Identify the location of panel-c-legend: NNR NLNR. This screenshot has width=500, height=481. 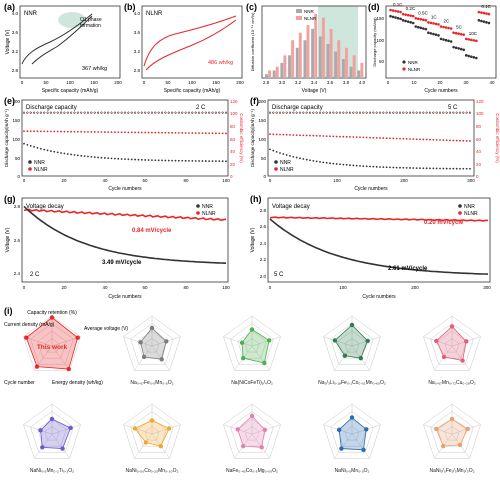
(306, 15).